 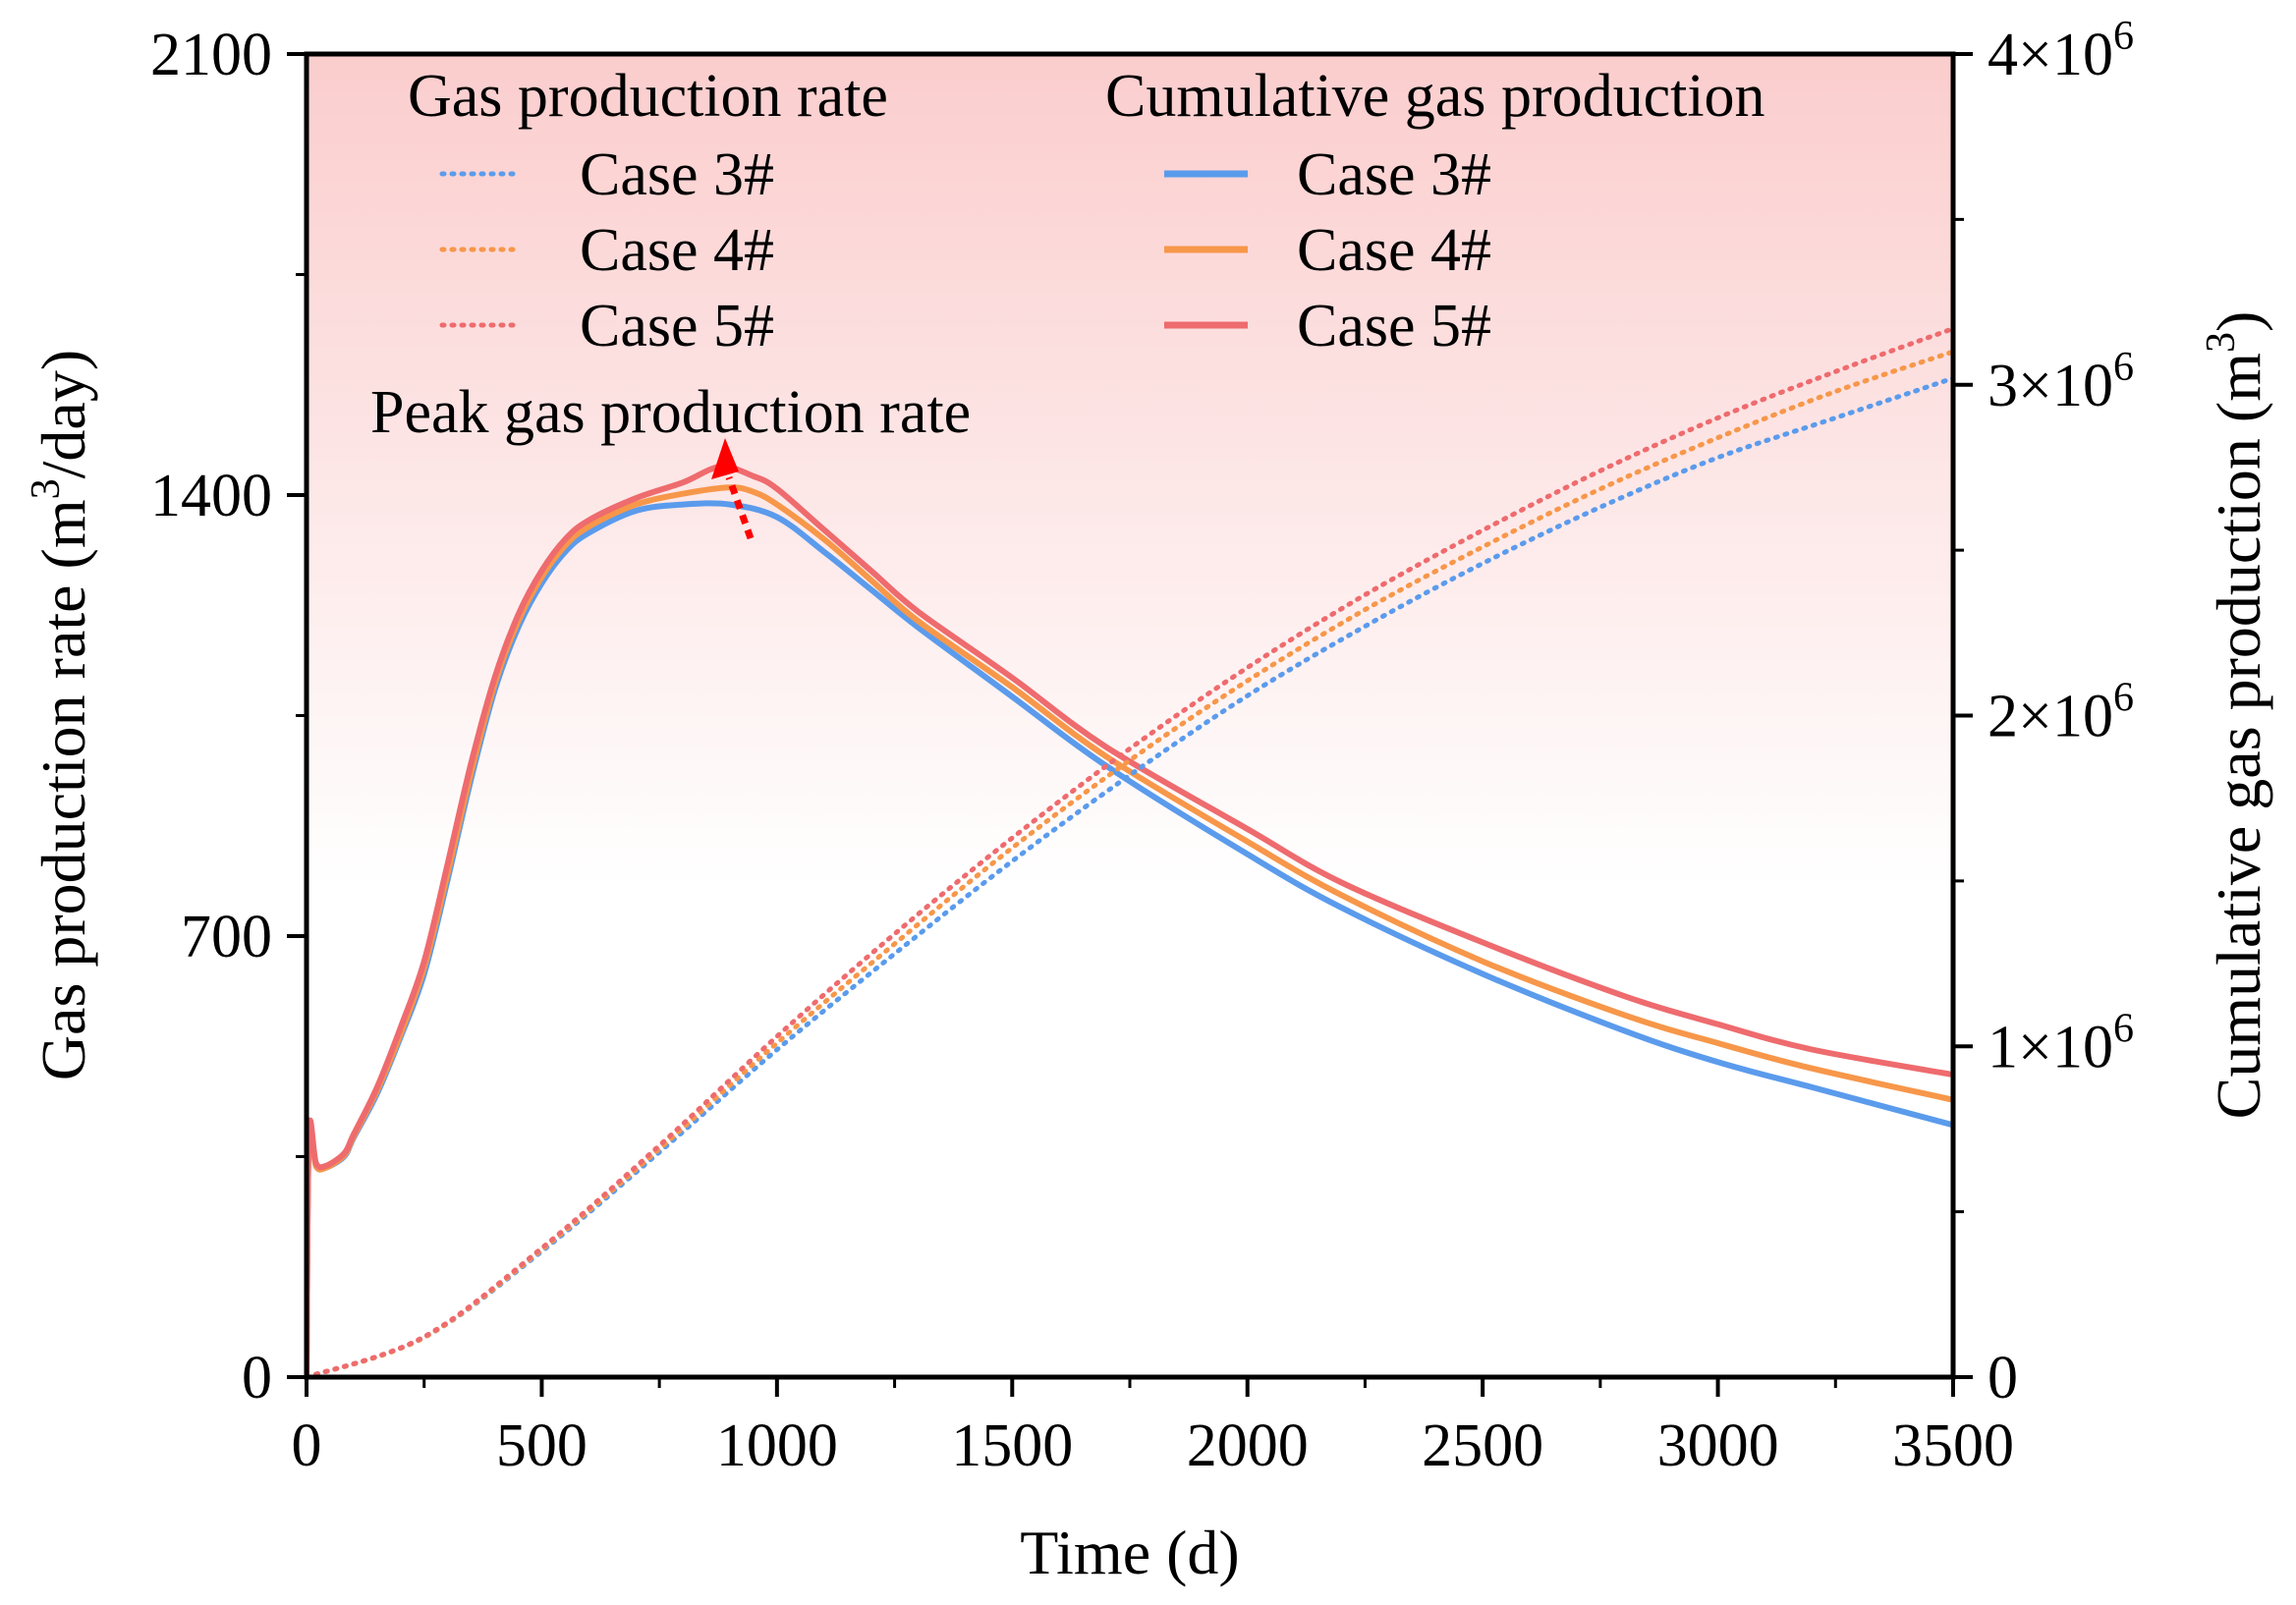 I want to click on x-tick-label-2000: 2000, so click(x=1248, y=1445).